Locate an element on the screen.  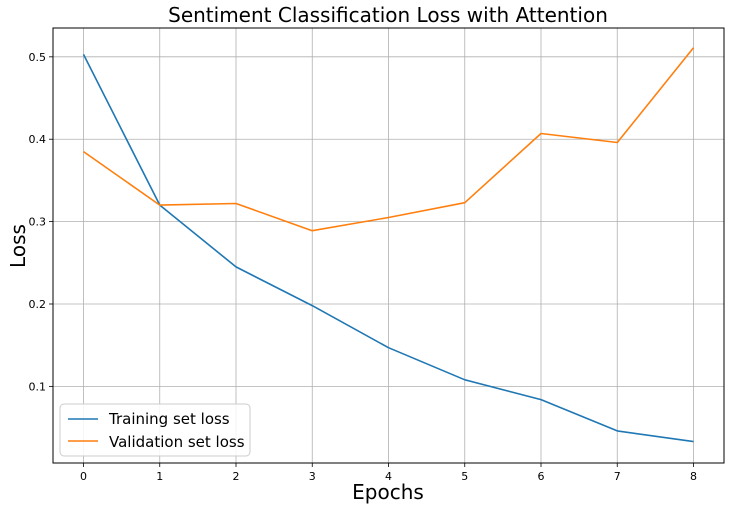
x-tick-label: 1 is located at coordinates (159, 476).